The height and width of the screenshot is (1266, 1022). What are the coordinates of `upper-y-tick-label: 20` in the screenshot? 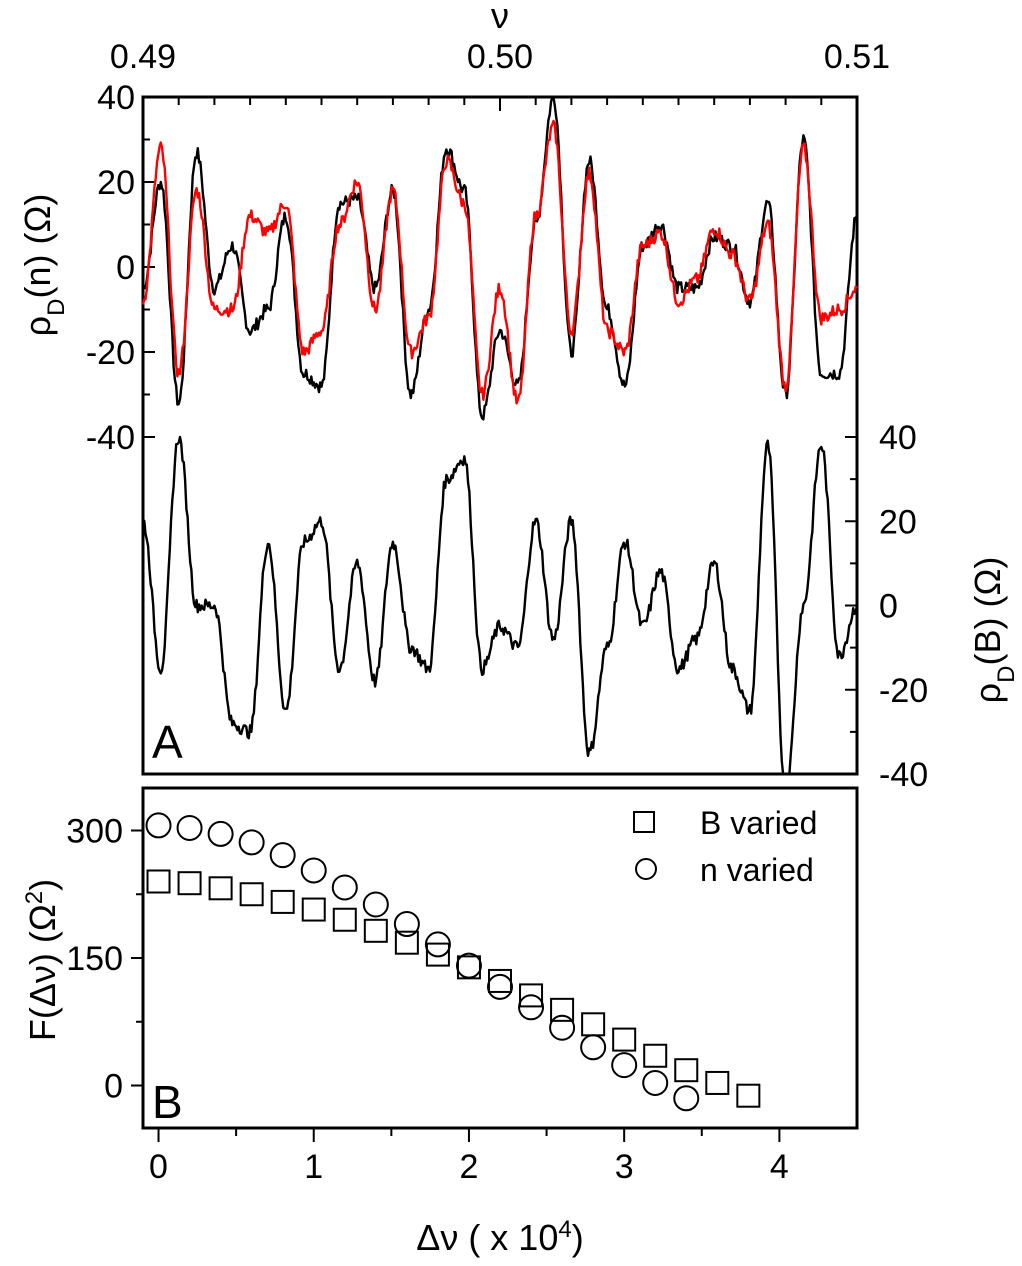 It's located at (116, 183).